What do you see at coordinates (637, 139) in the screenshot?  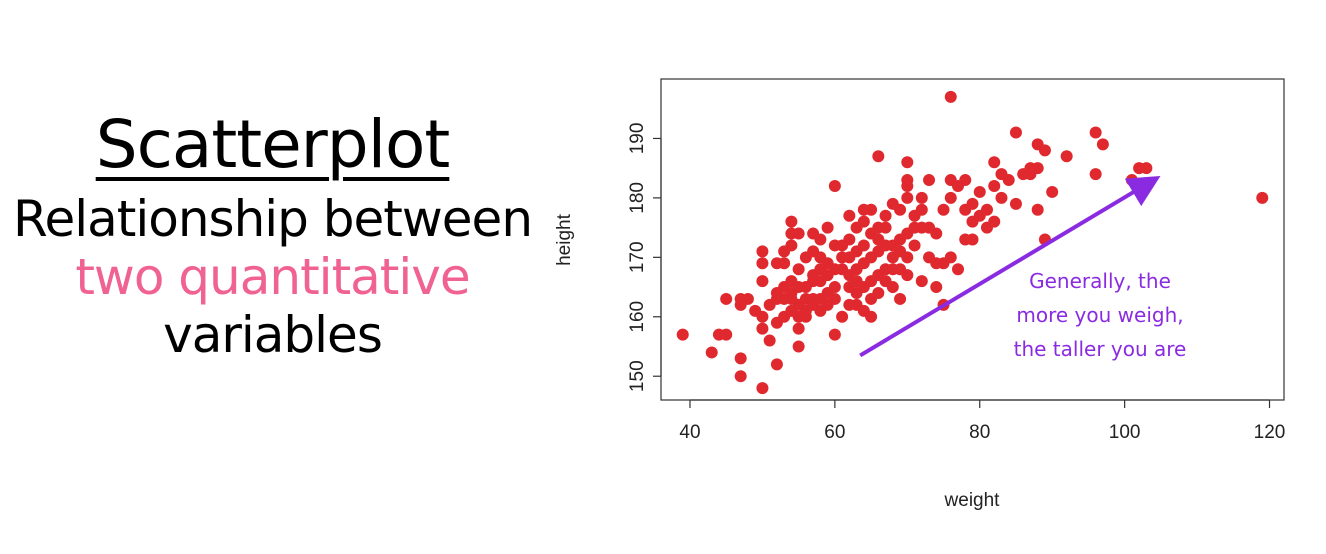 I see `y-tick-label: 190` at bounding box center [637, 139].